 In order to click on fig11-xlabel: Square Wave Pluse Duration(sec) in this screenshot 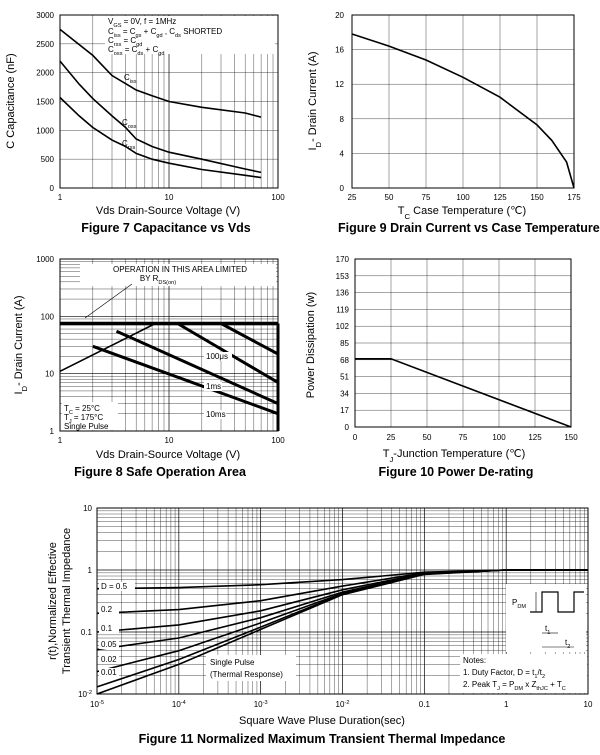, I will do `click(322, 721)`.